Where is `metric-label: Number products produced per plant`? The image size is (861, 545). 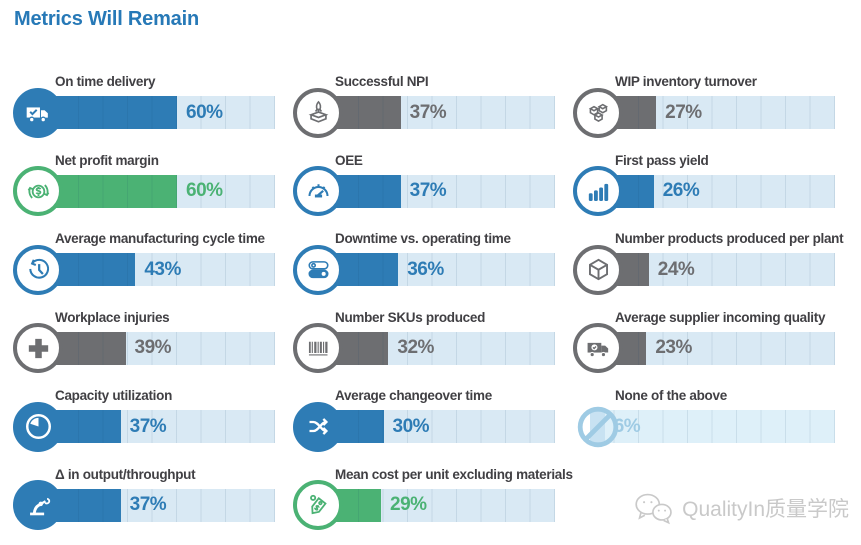
metric-label: Number products produced per plant is located at coordinates (729, 238).